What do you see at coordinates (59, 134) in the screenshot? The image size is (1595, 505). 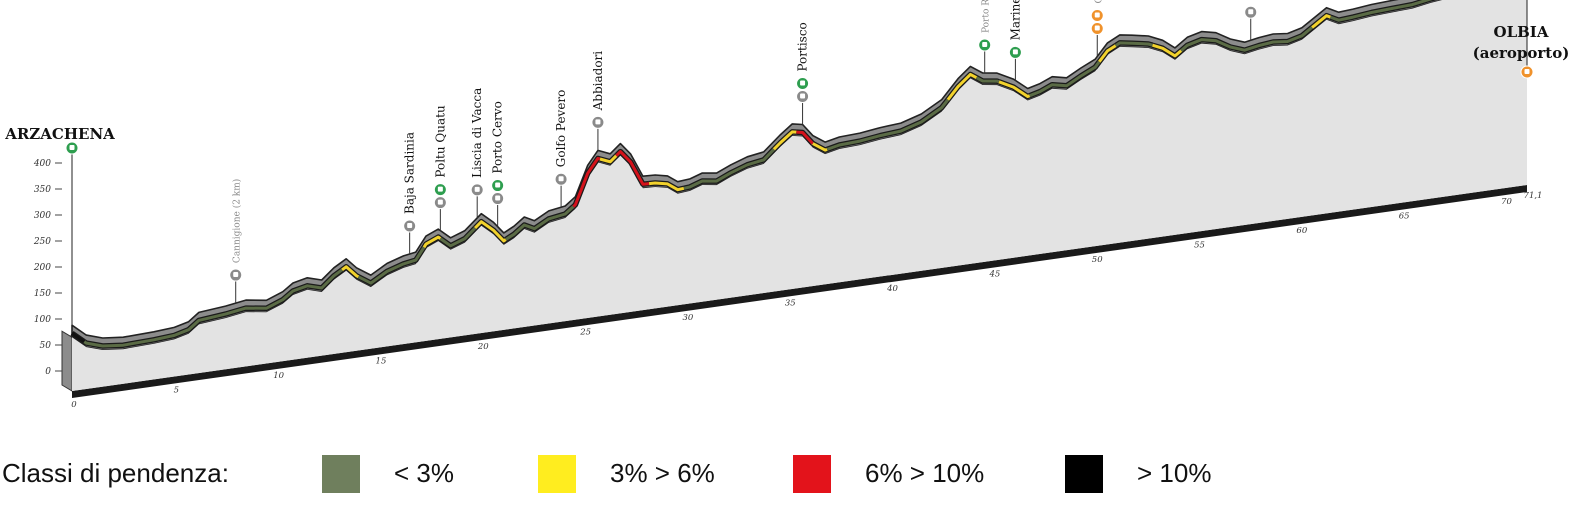 I see `place-name: ARZACHENA` at bounding box center [59, 134].